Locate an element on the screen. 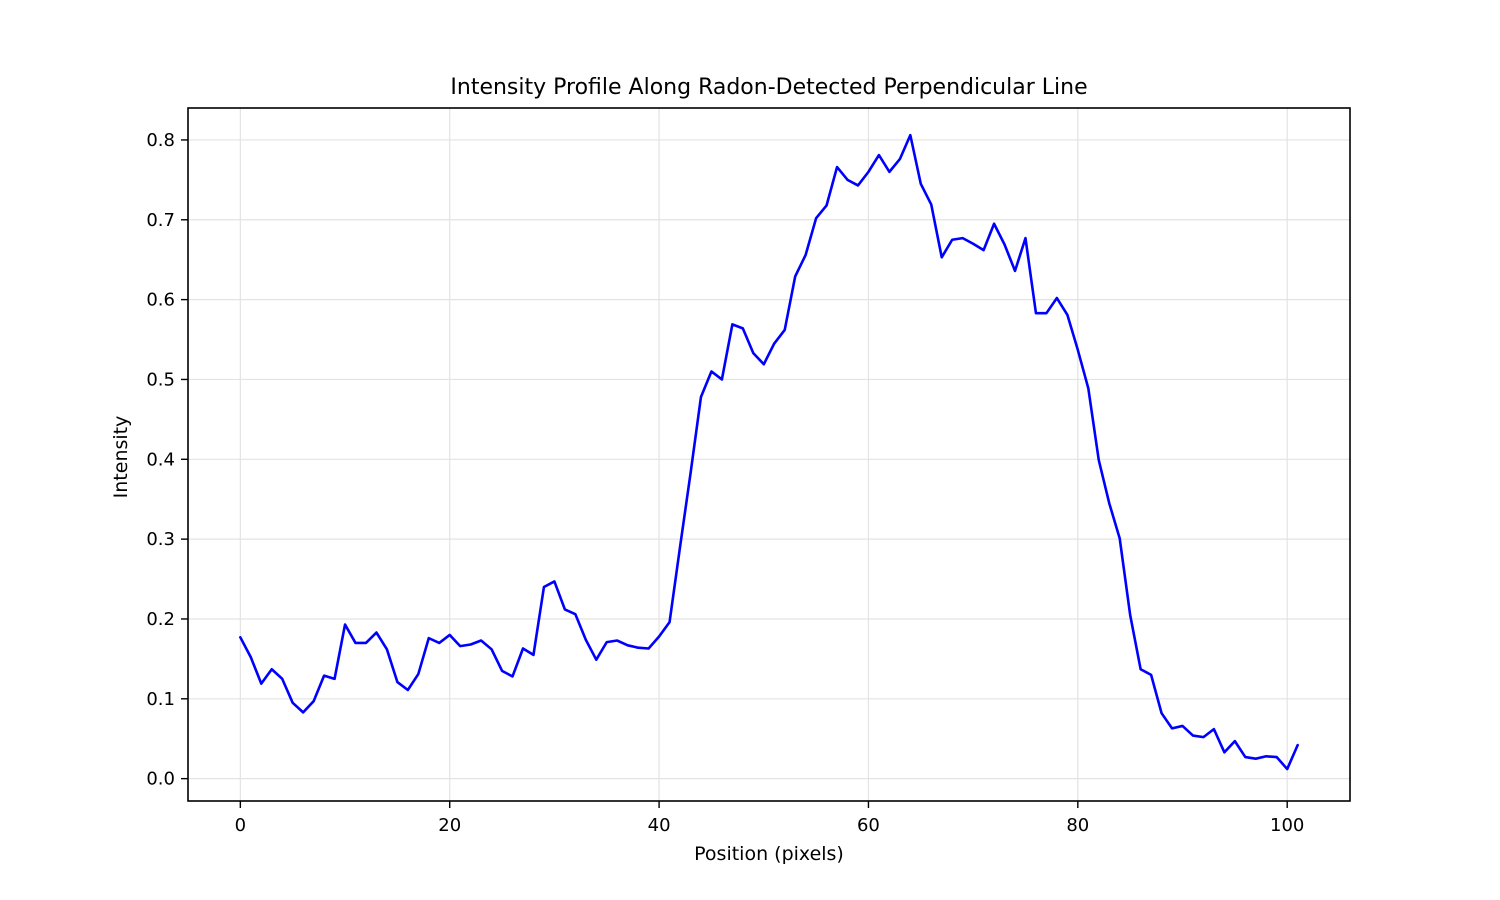 This screenshot has width=1500, height=900. y-tick-label: 0.1 is located at coordinates (160, 699).